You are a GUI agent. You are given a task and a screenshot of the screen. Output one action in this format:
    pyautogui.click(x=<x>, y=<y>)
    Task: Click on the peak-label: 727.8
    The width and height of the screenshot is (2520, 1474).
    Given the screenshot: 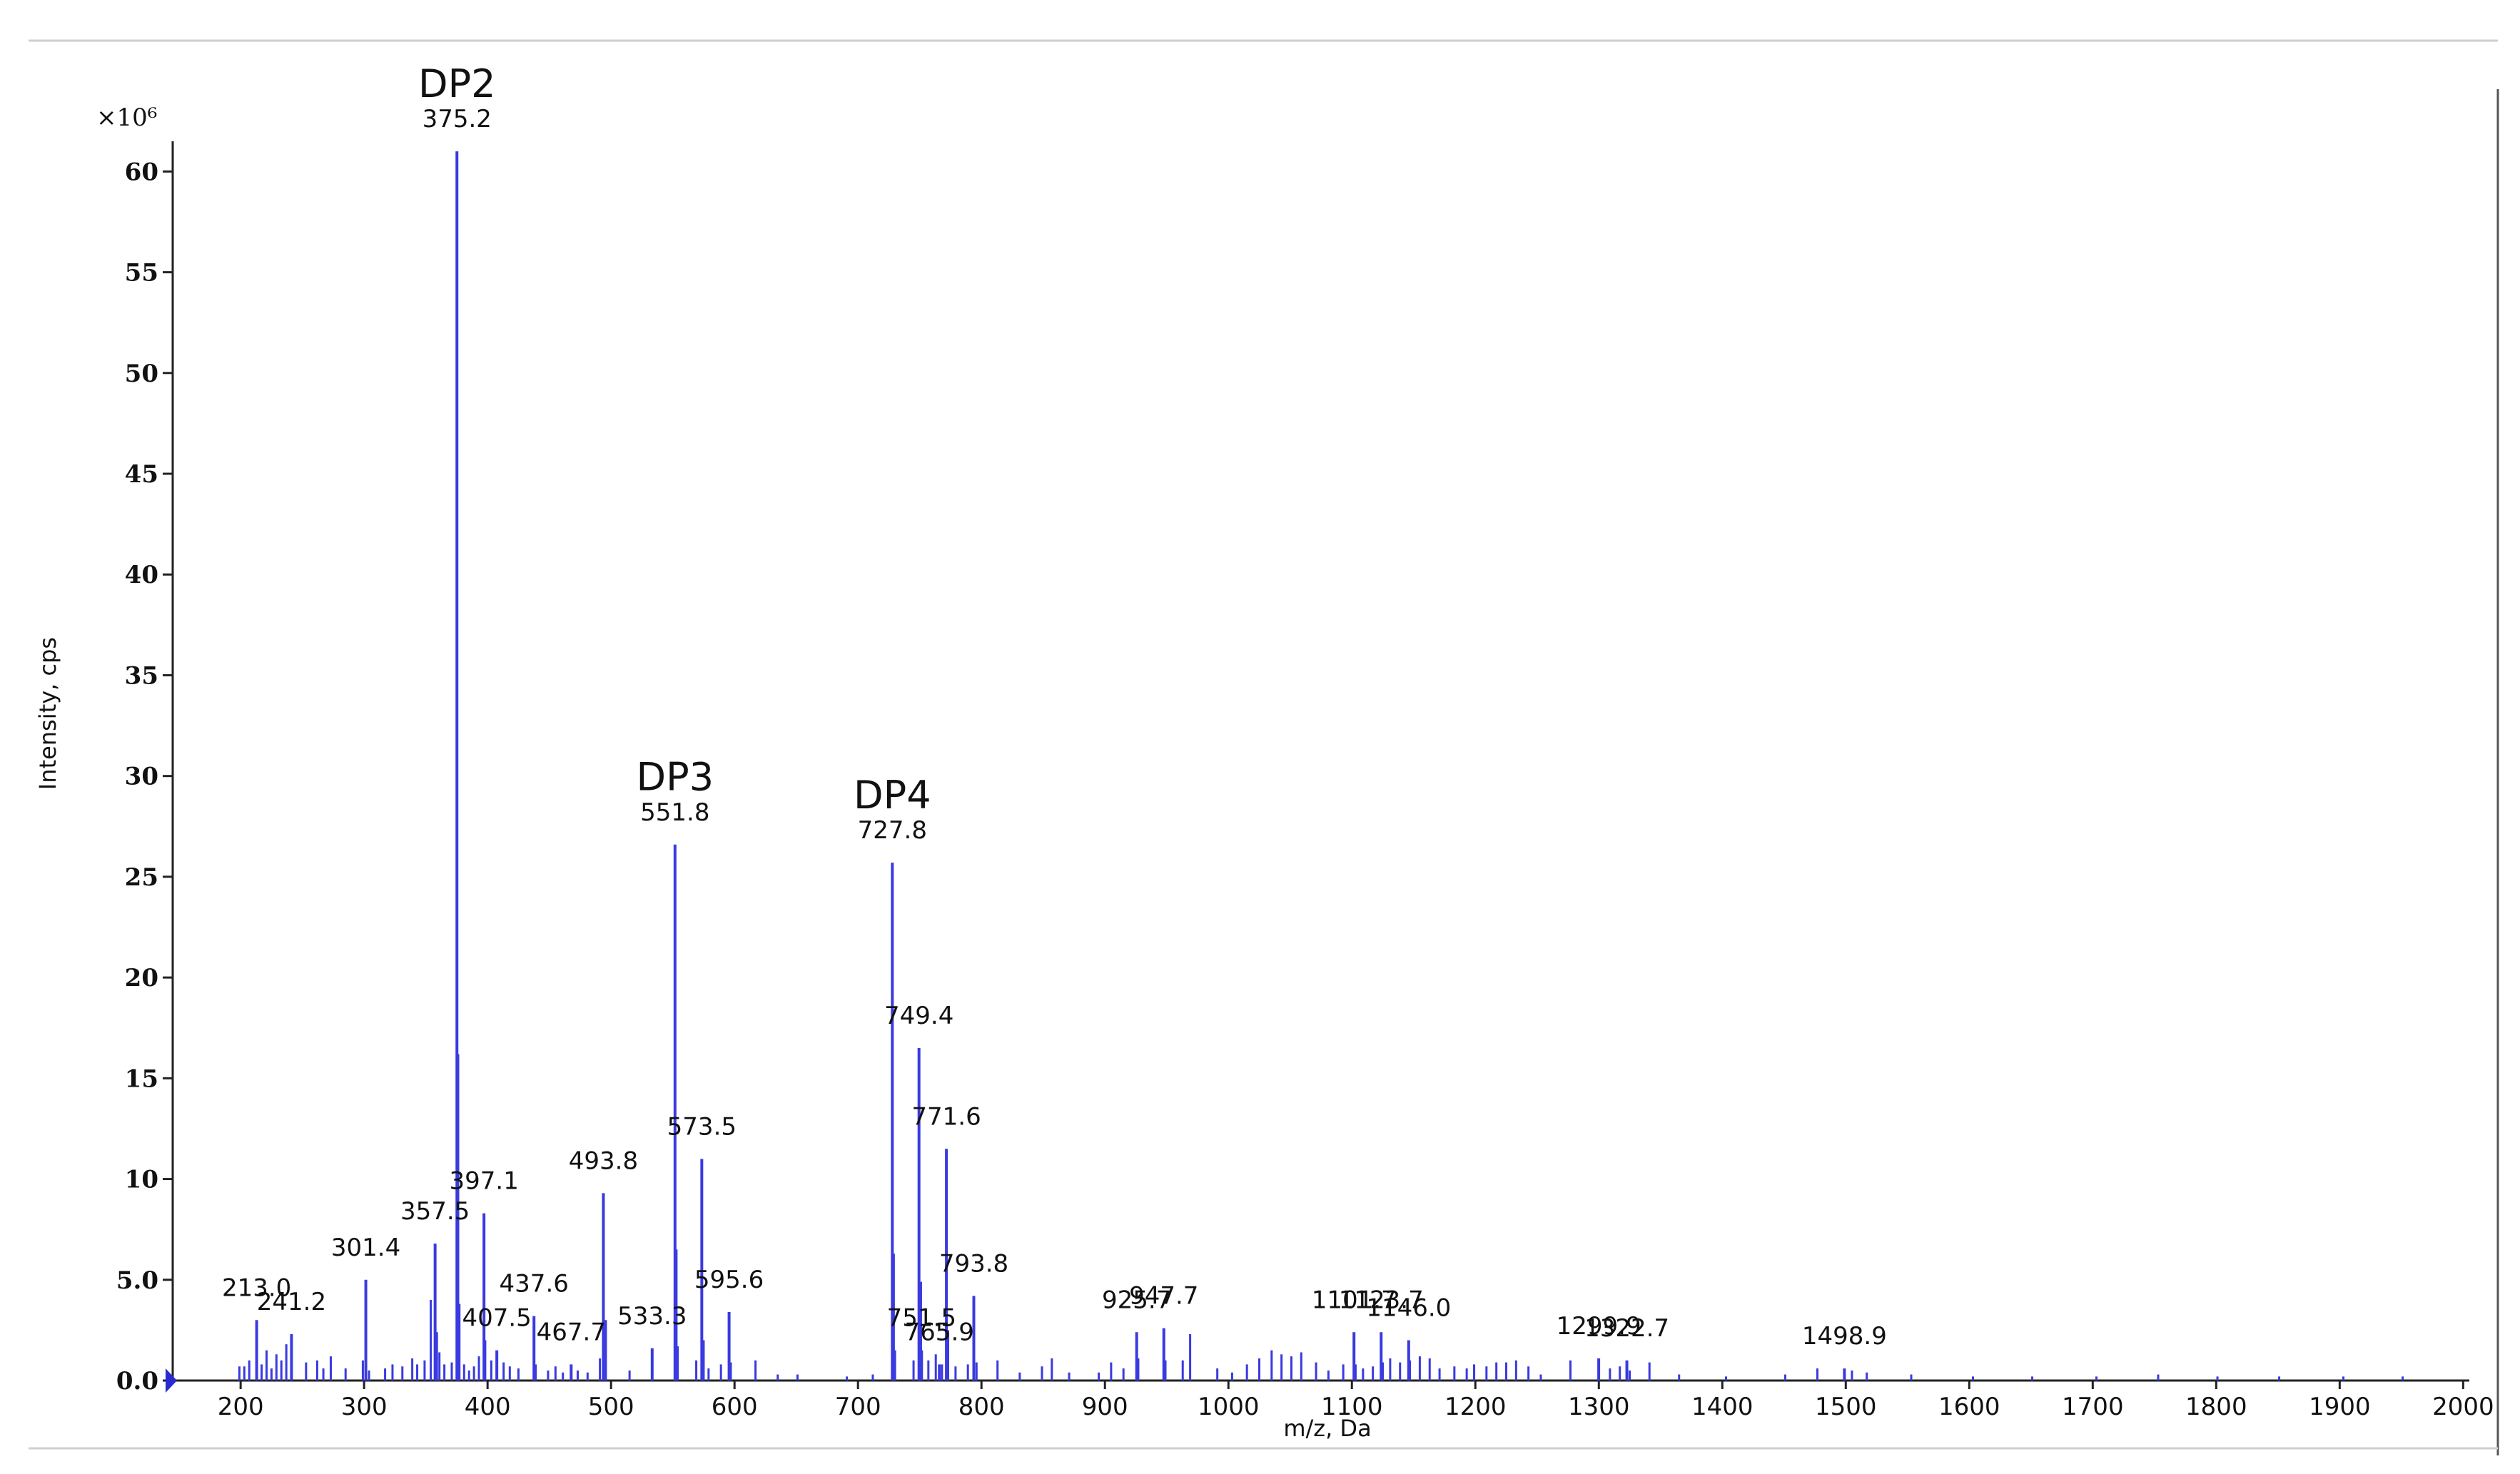 What is the action you would take?
    pyautogui.click(x=892, y=830)
    